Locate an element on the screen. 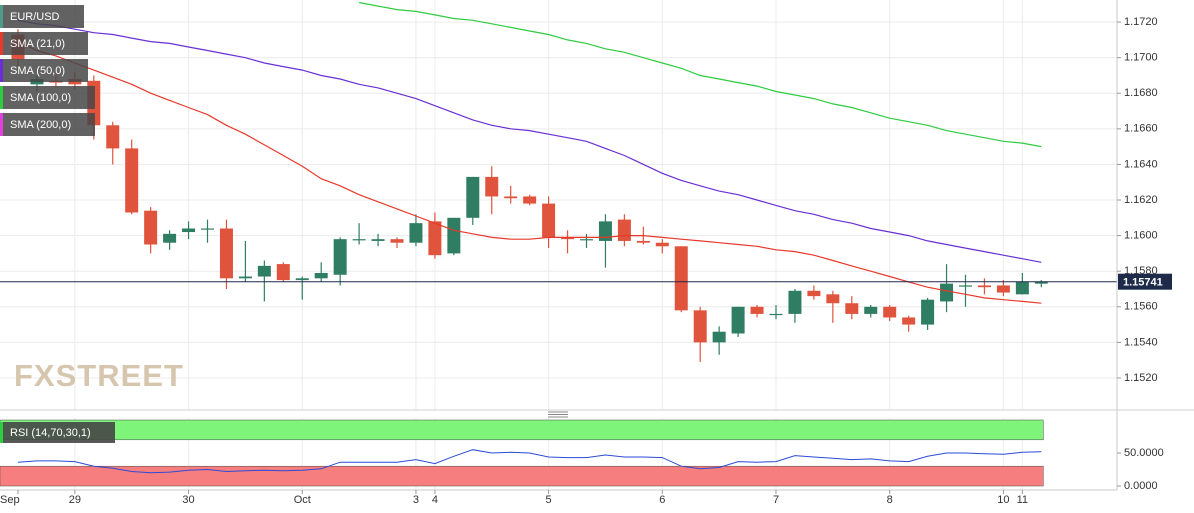  y-tick-label: 1.1660 is located at coordinates (1141, 129).